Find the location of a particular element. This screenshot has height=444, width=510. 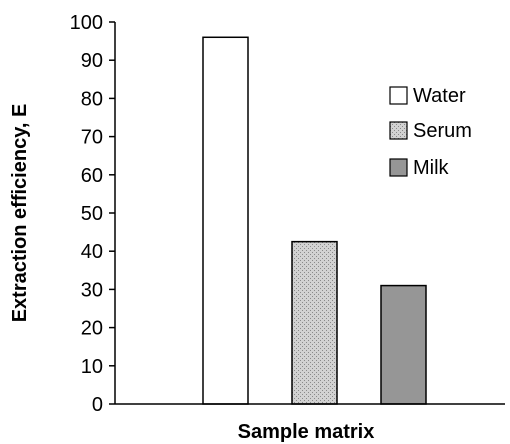

y-tick-label: 30 is located at coordinates (92, 290).